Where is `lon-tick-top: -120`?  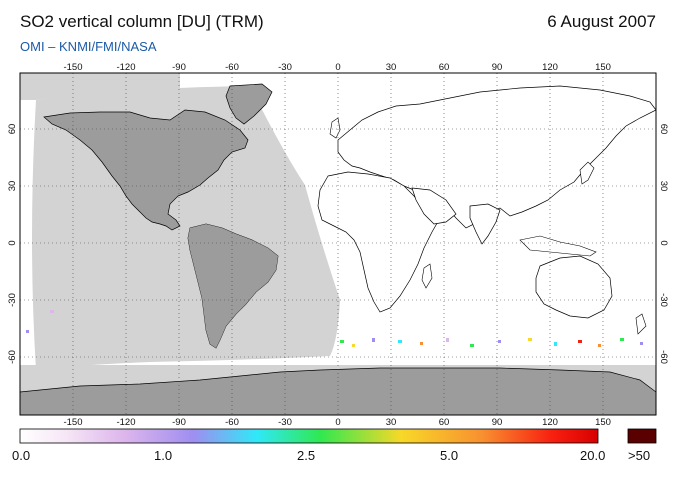
lon-tick-top: -120 is located at coordinates (125, 67).